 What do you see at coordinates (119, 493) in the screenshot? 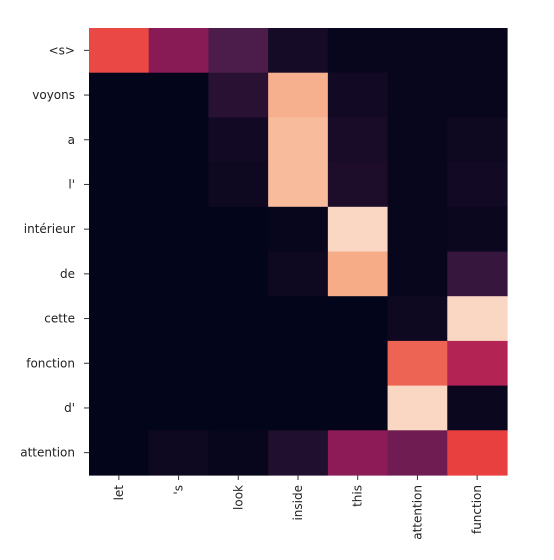
I see `x-tick-label: let` at bounding box center [119, 493].